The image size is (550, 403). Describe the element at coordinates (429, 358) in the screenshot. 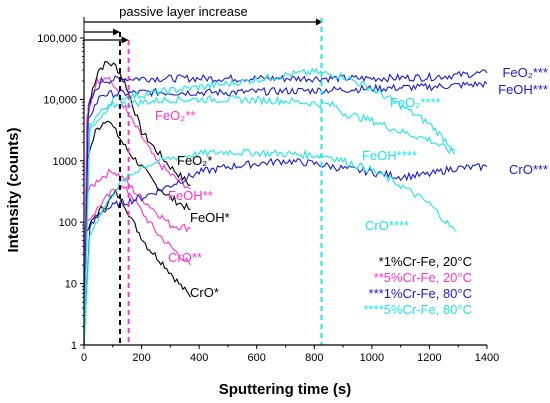

I see `x-tick-label: 1200` at that location.